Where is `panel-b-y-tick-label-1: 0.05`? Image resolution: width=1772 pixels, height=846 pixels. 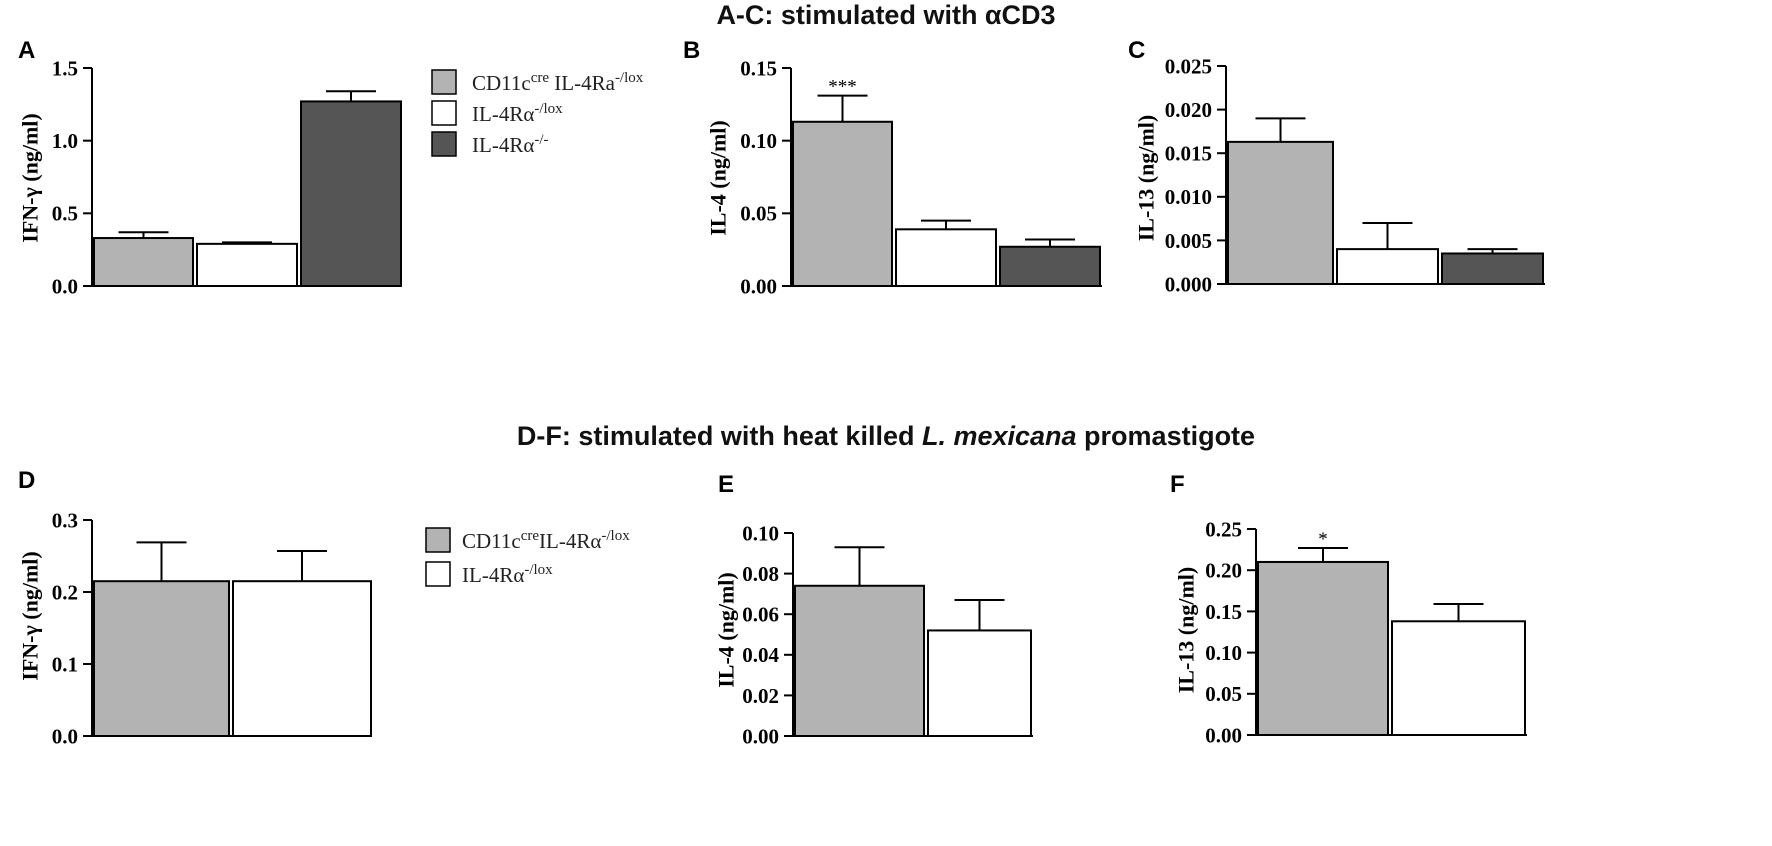
panel-b-y-tick-label-1: 0.05 is located at coordinates (758, 214).